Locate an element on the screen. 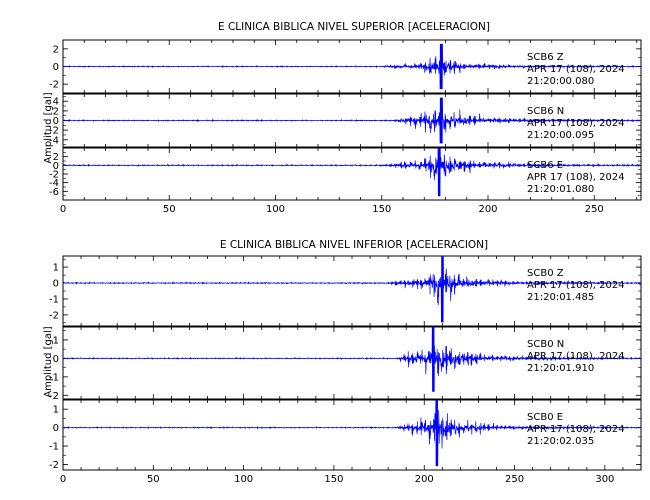  channel-time: 21:20:01.080 is located at coordinates (560, 189).